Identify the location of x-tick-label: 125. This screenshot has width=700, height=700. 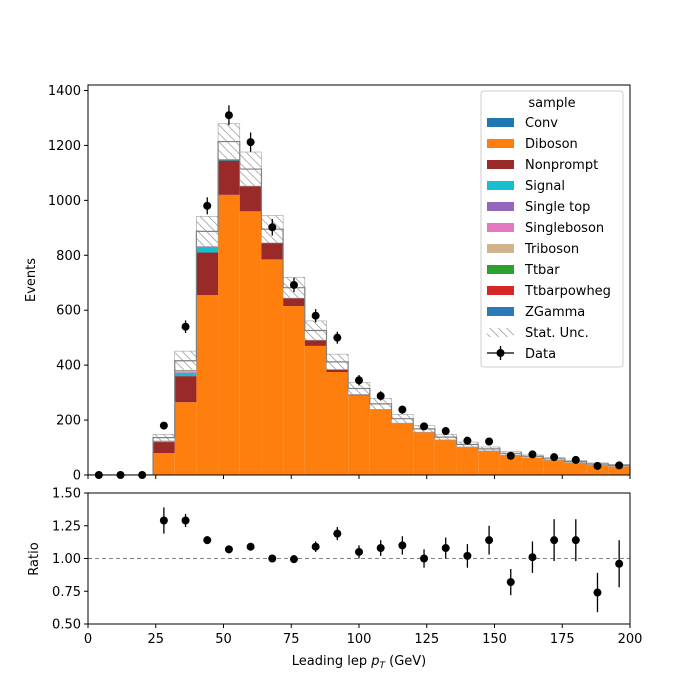
(426, 639).